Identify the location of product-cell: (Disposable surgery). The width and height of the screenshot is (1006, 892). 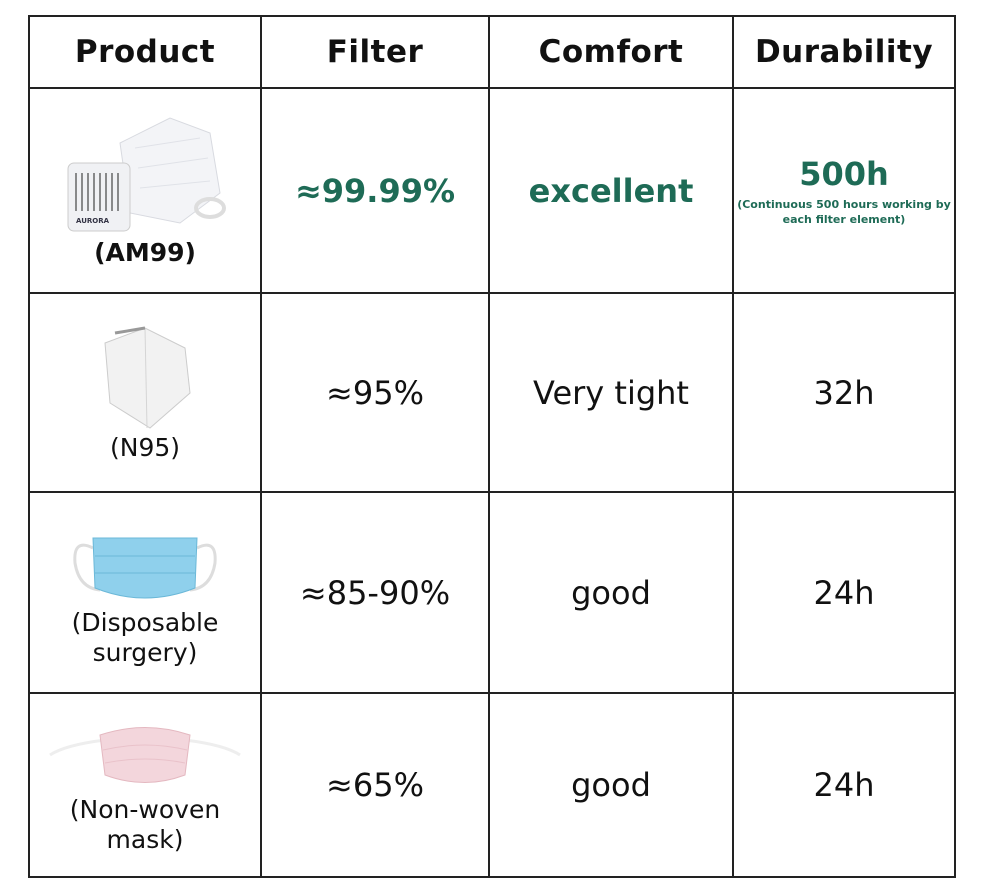
(145, 592).